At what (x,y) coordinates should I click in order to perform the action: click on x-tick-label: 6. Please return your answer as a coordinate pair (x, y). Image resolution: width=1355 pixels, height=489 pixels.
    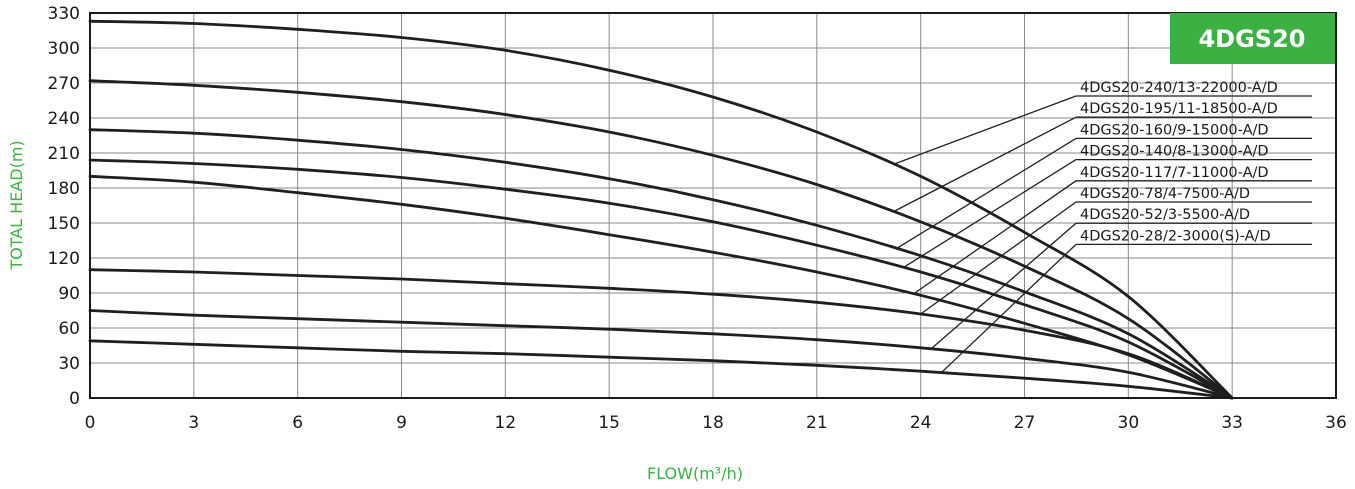
    Looking at the image, I should click on (297, 423).